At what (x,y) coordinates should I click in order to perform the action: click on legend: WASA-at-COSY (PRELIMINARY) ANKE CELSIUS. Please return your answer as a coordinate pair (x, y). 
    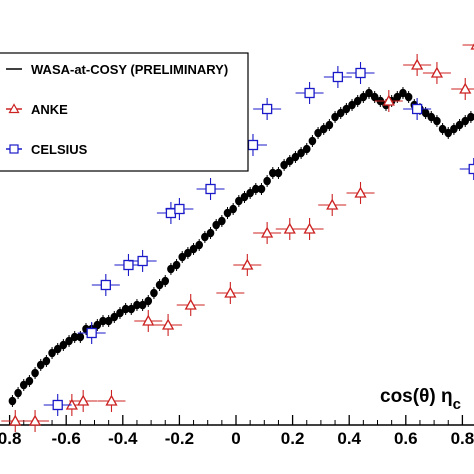
    Looking at the image, I should click on (124, 112).